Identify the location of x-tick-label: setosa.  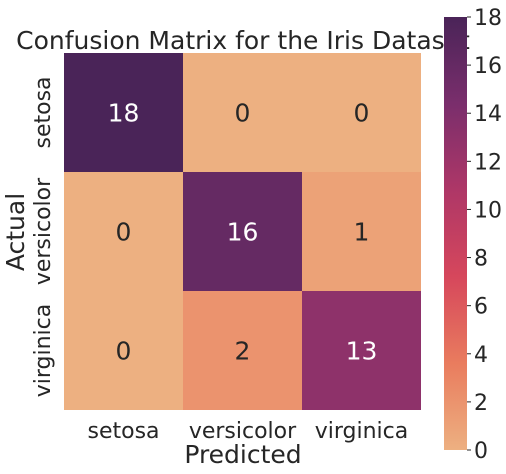
(123, 431).